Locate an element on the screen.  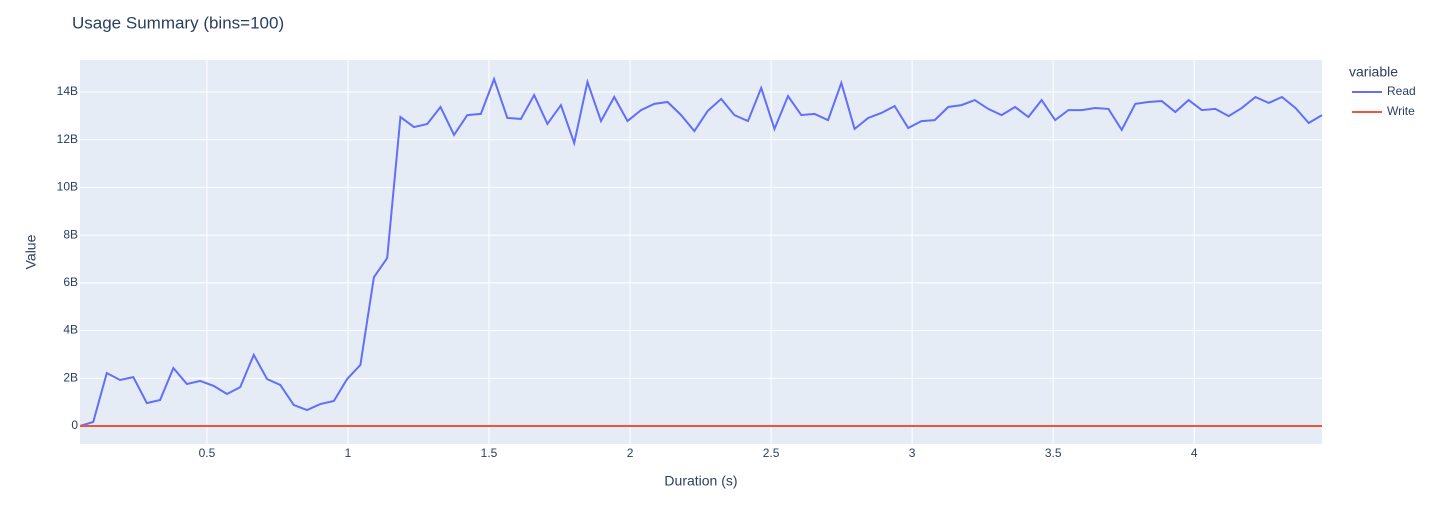
y-tick-label: 14B is located at coordinates (67, 91).